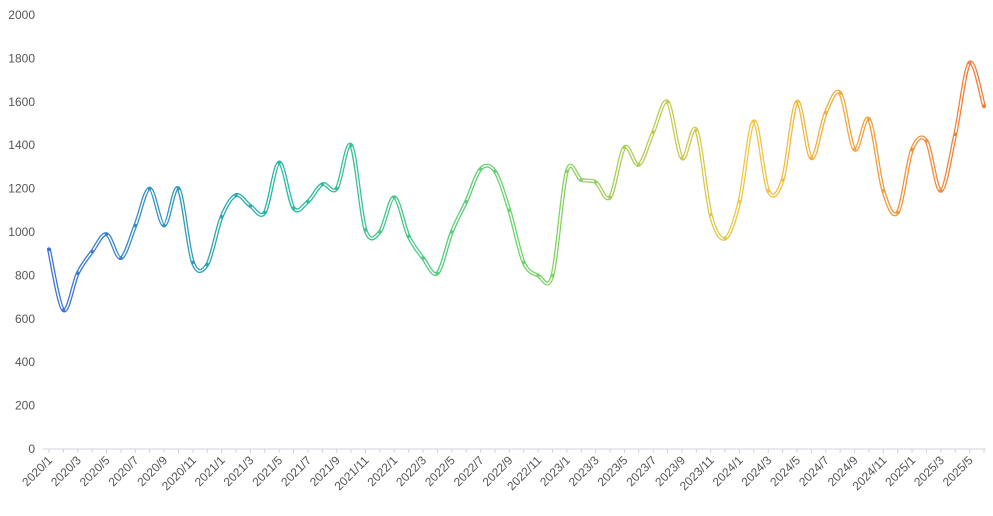 The height and width of the screenshot is (516, 993). I want to click on x-tick-label: 2020/5, so click(95, 471).